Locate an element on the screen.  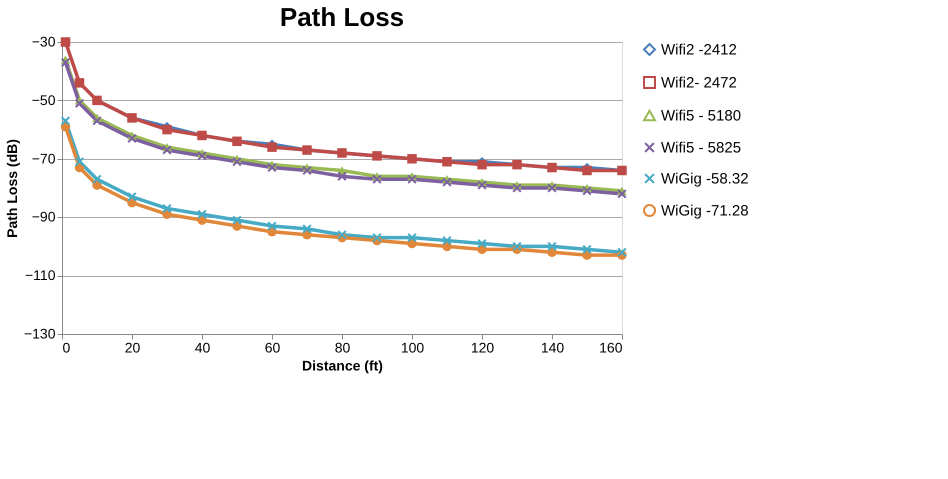
y-tick-label: −70 is located at coordinates (44, 158).